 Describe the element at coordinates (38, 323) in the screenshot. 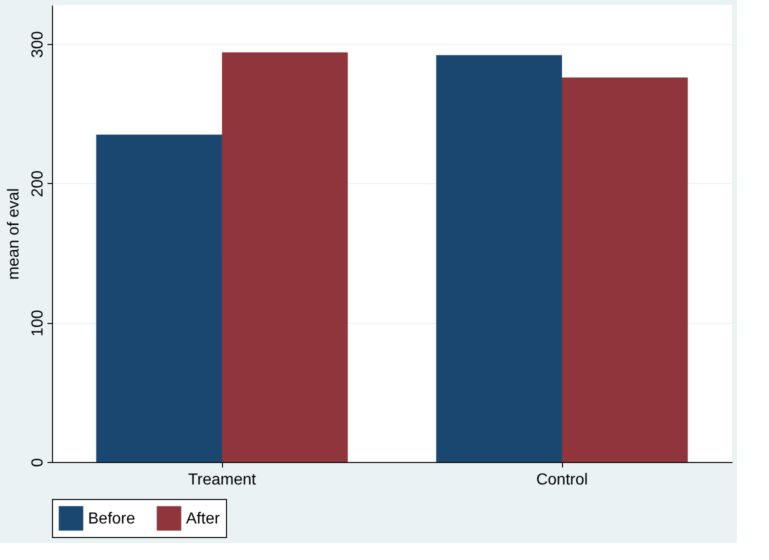

I see `y-tick-label: 100` at that location.